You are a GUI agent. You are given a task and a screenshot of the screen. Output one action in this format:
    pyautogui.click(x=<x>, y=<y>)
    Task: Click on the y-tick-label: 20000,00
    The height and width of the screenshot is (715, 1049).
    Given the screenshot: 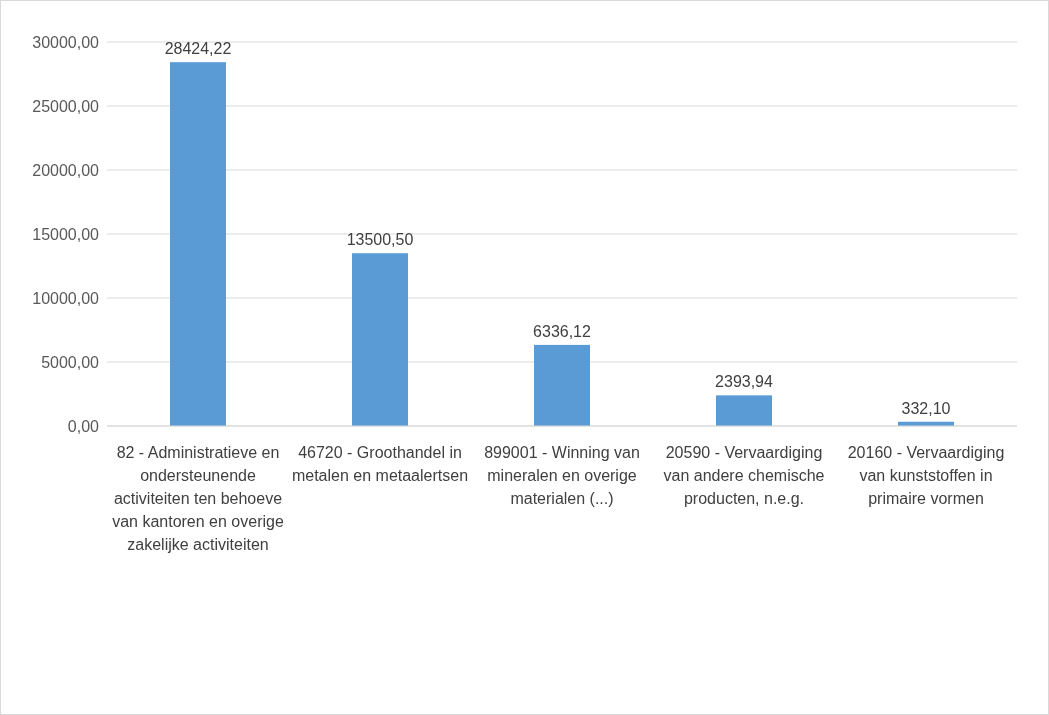 What is the action you would take?
    pyautogui.click(x=66, y=170)
    